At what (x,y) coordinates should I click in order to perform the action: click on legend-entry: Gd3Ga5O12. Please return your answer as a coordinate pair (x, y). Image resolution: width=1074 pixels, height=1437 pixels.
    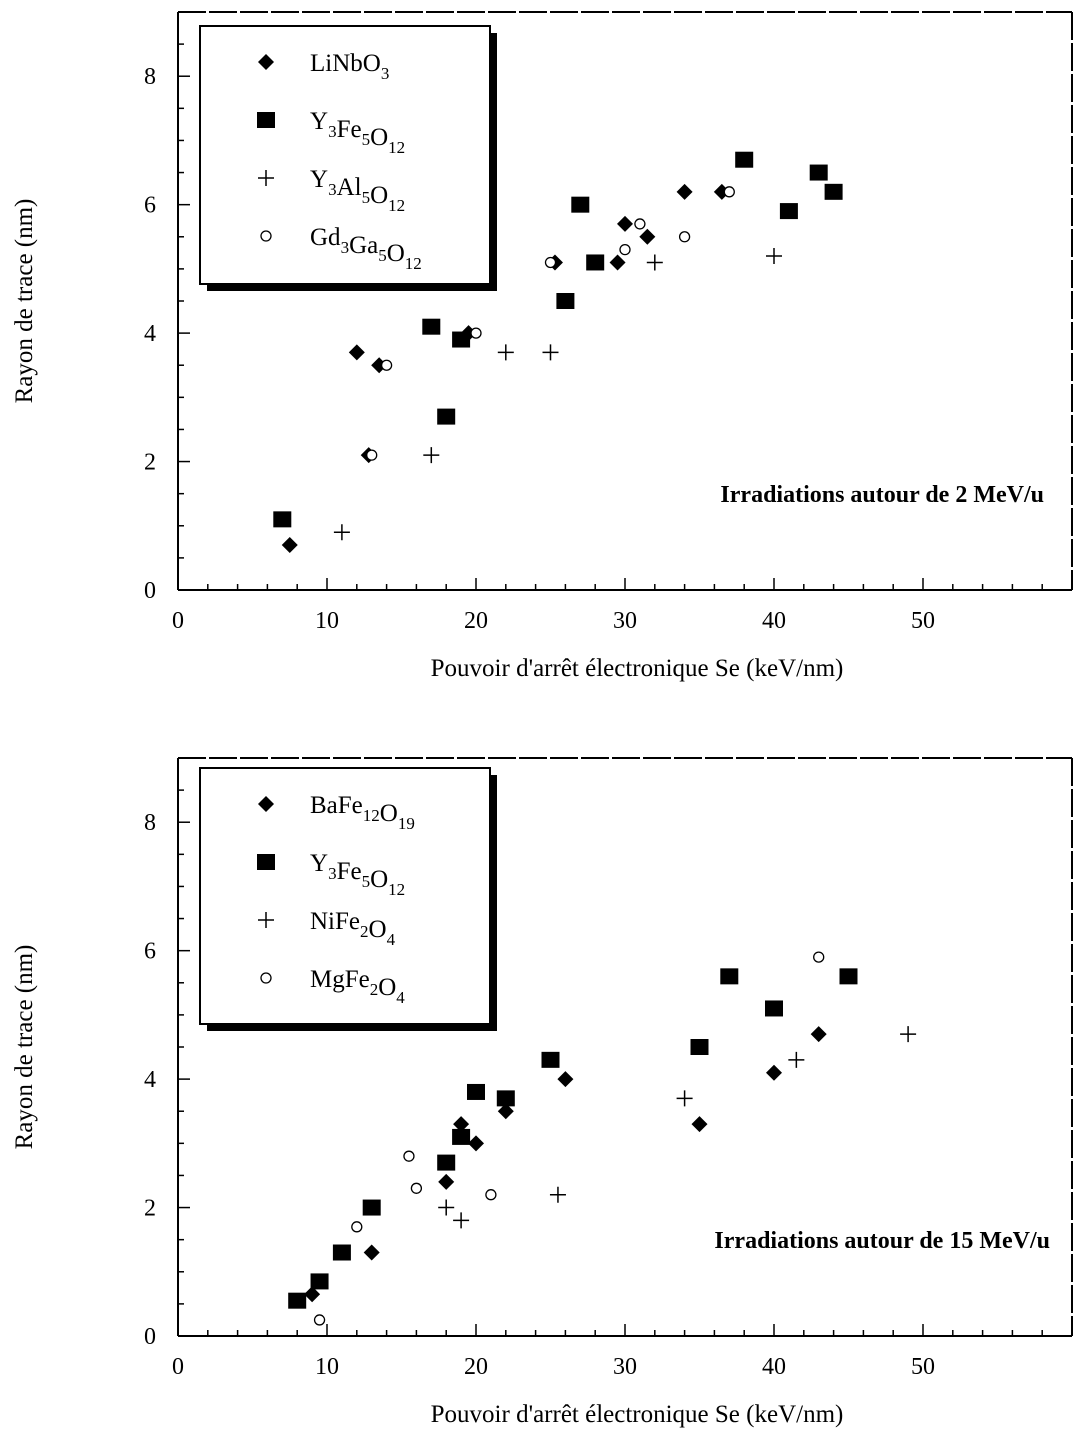
    Looking at the image, I should click on (366, 248).